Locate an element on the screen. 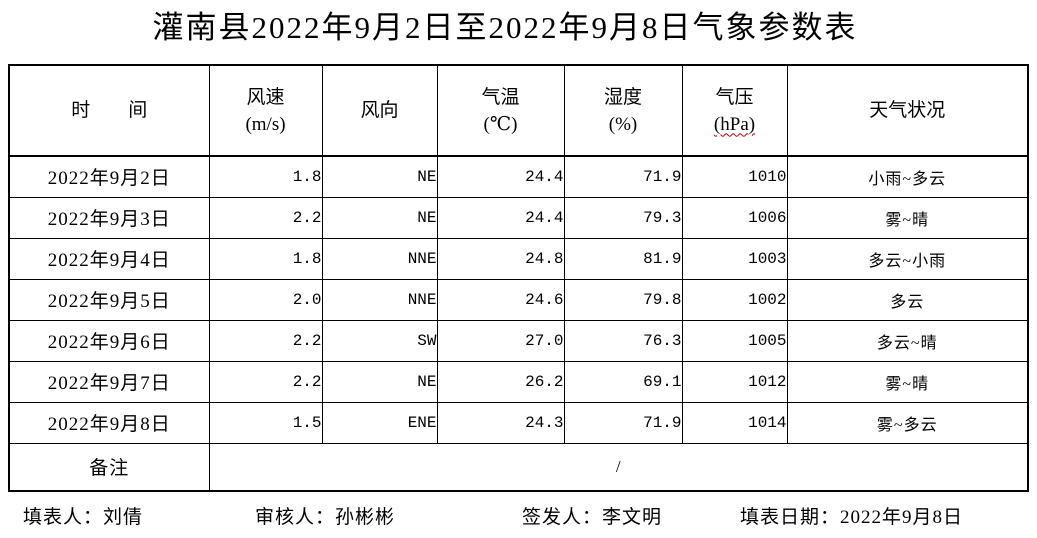 The height and width of the screenshot is (538, 1037). col-header-wind-dir-label: 风向 is located at coordinates (379, 110).